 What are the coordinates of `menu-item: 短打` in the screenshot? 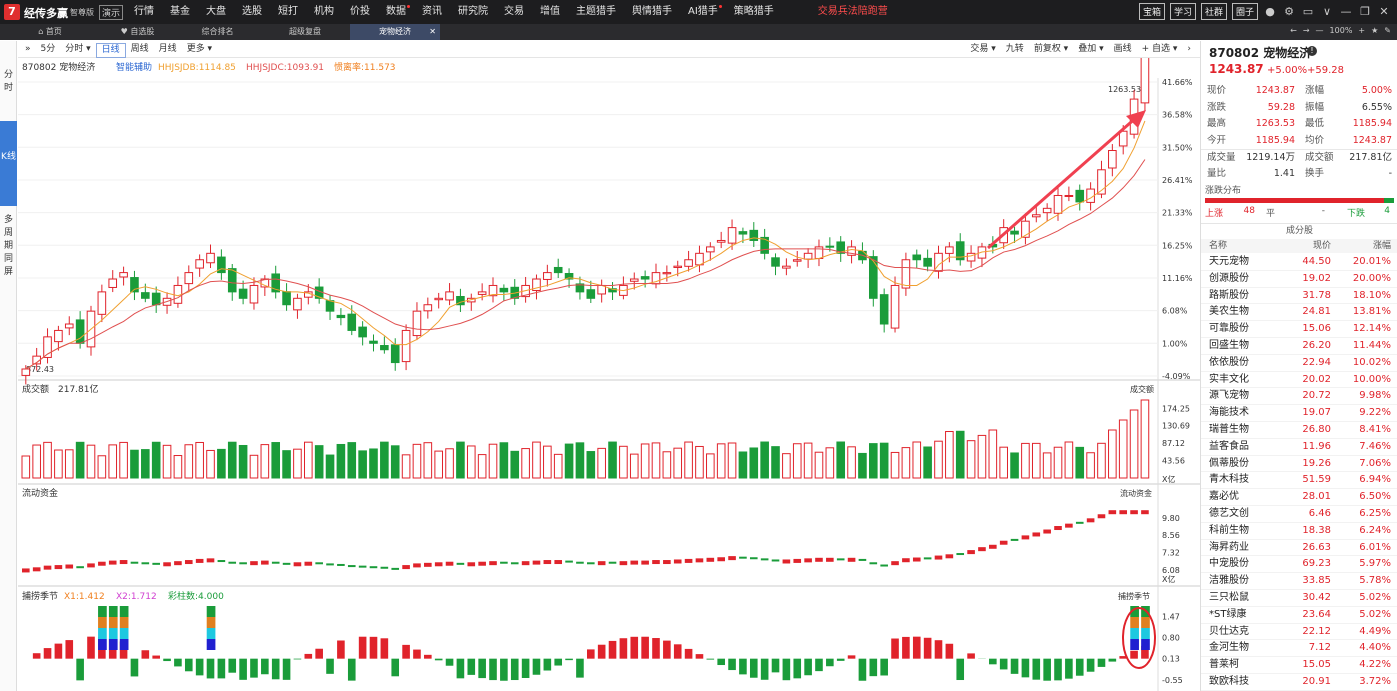 It's located at (288, 11).